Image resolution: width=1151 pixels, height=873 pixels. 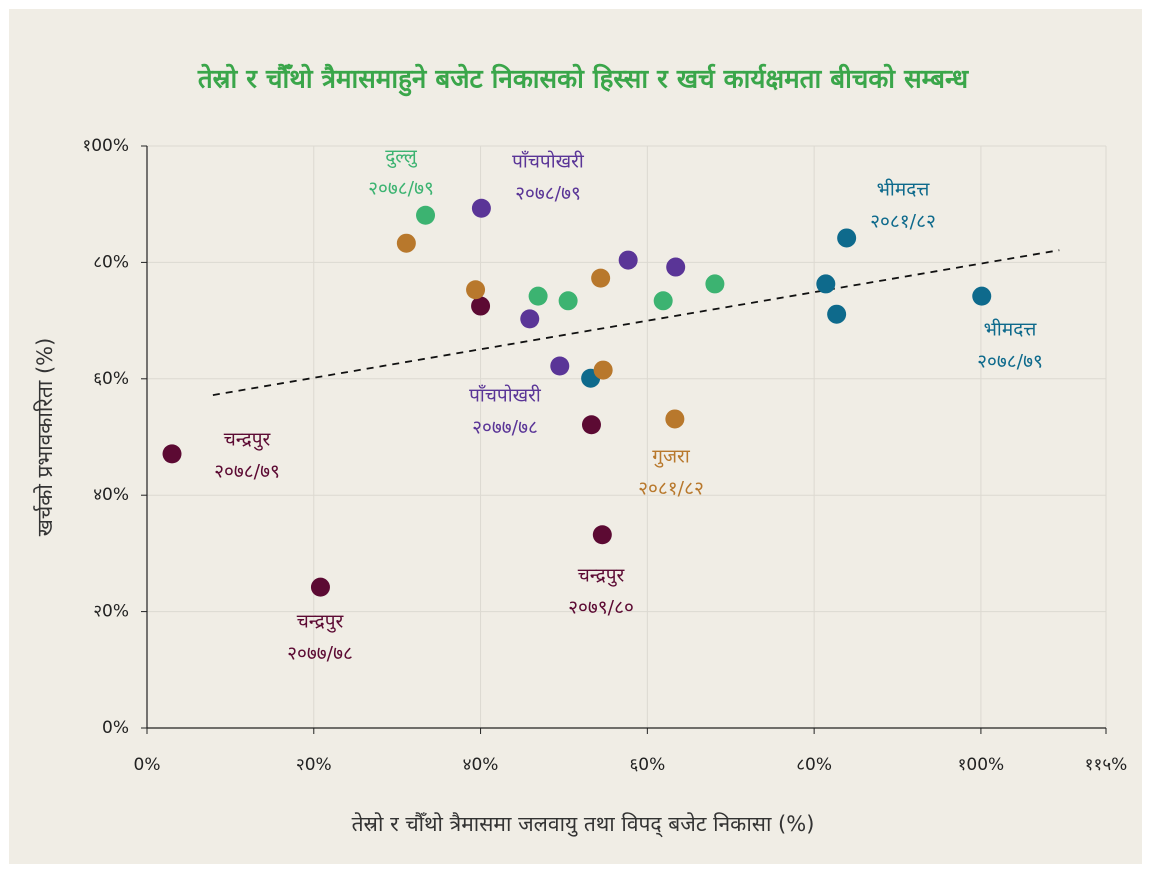 I want to click on annotation-name: गुजरा, so click(x=671, y=457).